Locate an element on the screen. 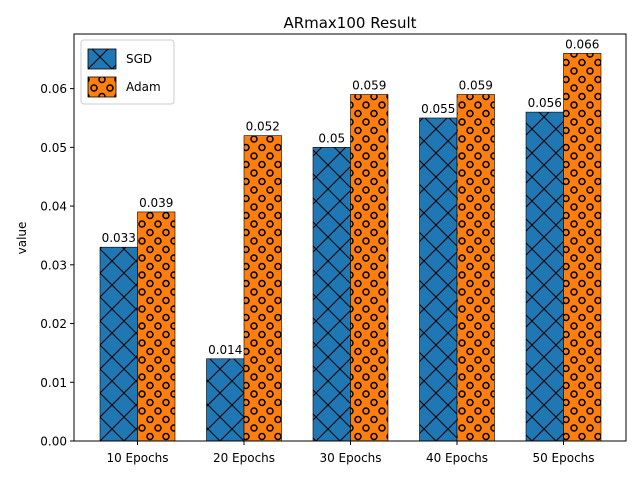 This screenshot has height=480, width=640. y-axis: 0.00 0.01 0.02 0.03 0.04 0.05 0.06 is located at coordinates (57, 265).